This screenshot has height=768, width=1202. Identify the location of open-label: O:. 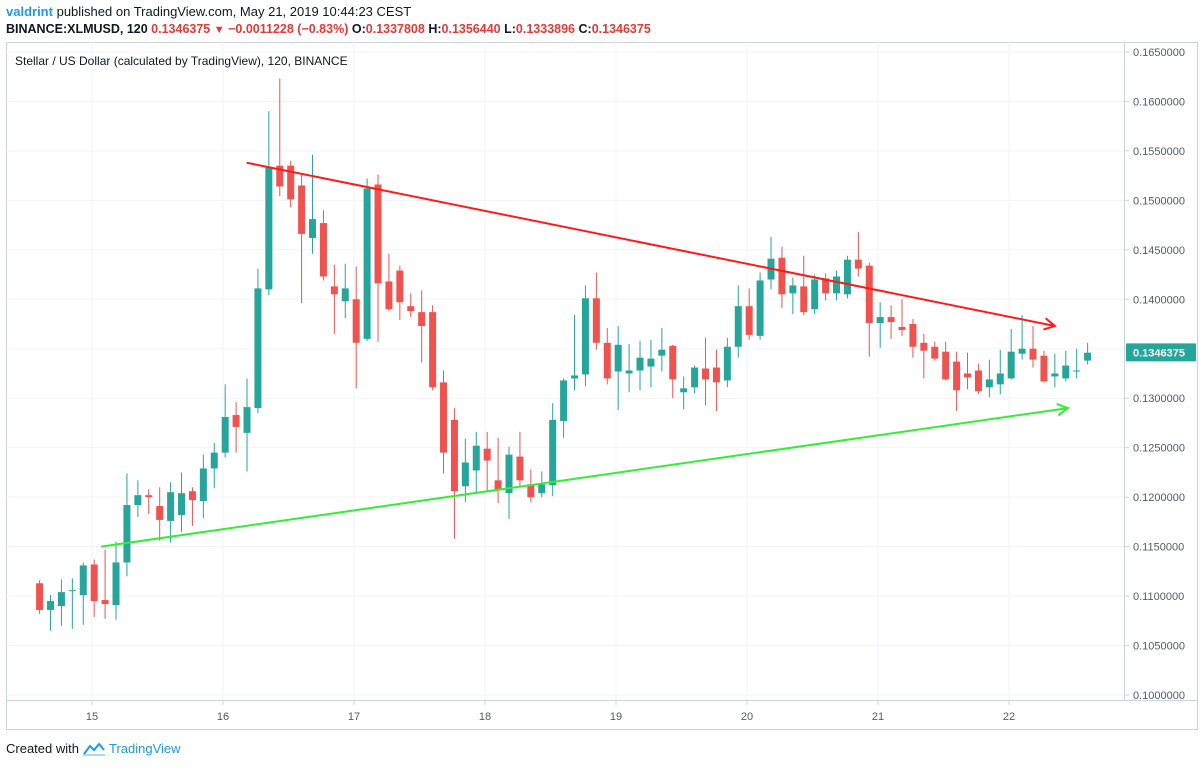
(358, 29).